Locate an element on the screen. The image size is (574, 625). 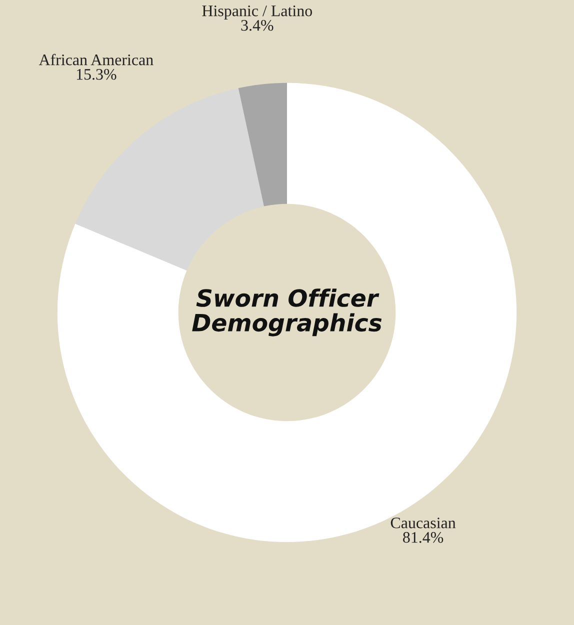
slice-label: Hispanic / Latino is located at coordinates (257, 13).